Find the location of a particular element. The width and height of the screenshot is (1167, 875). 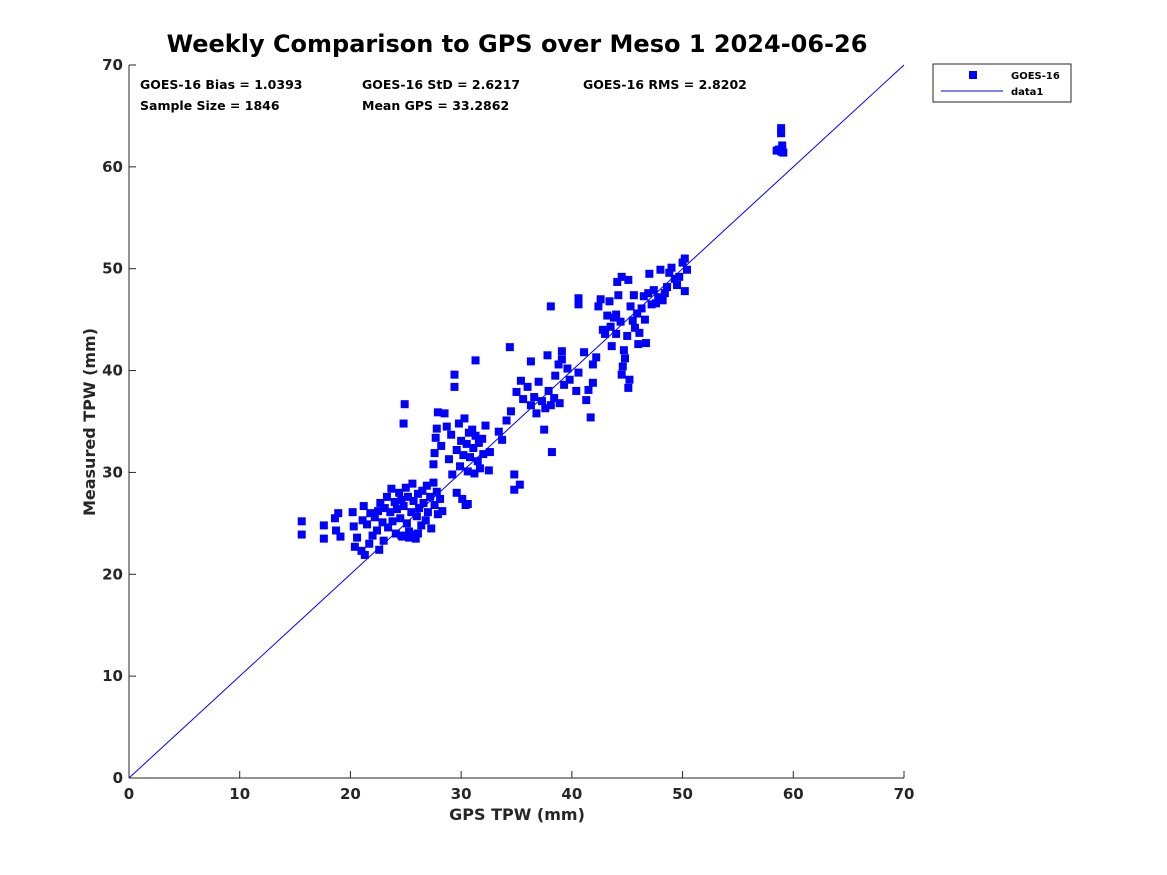

legend-marker-goes16 is located at coordinates (973, 75).